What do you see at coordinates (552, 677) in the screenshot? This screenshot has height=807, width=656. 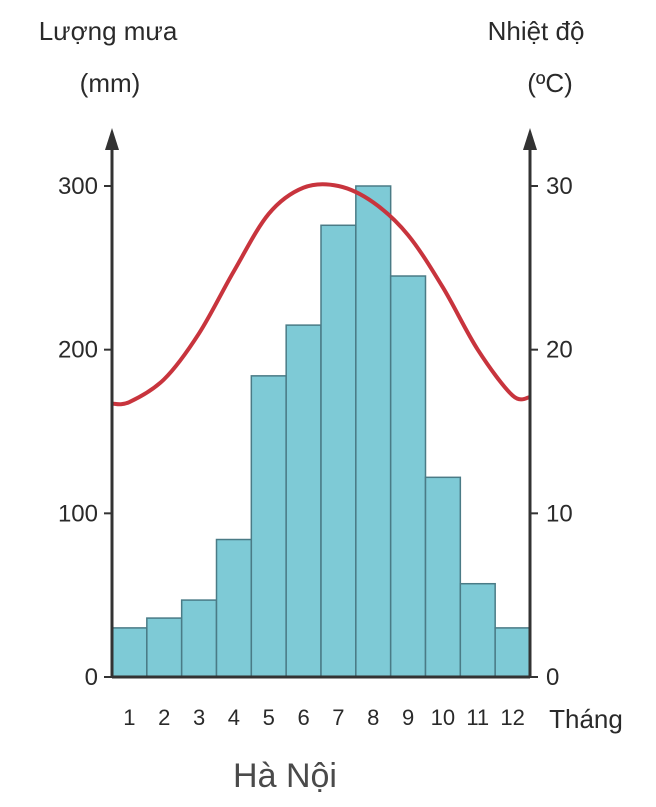 I see `right-tick-label: 0` at bounding box center [552, 677].